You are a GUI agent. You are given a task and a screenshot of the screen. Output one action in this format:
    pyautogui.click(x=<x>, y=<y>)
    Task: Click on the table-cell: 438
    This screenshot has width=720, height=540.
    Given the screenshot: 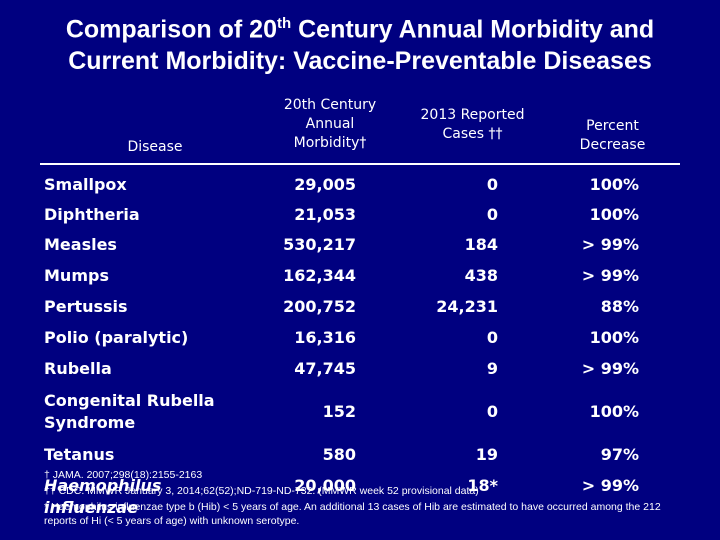 What is the action you would take?
    pyautogui.click(x=481, y=275)
    